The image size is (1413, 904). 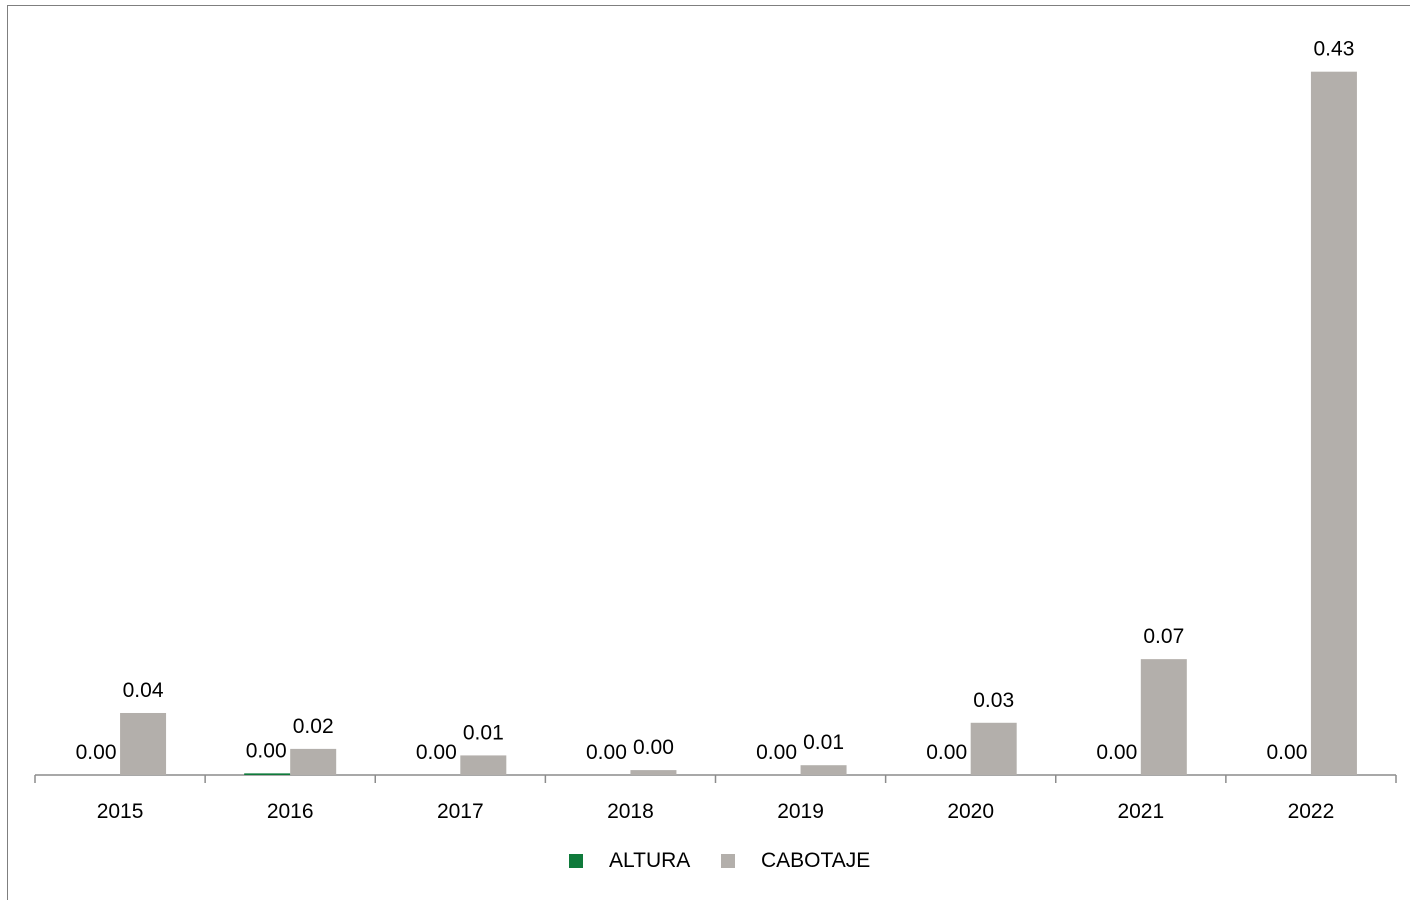 I want to click on data-label-cabotaje-2022: 0.43, so click(x=1334, y=49).